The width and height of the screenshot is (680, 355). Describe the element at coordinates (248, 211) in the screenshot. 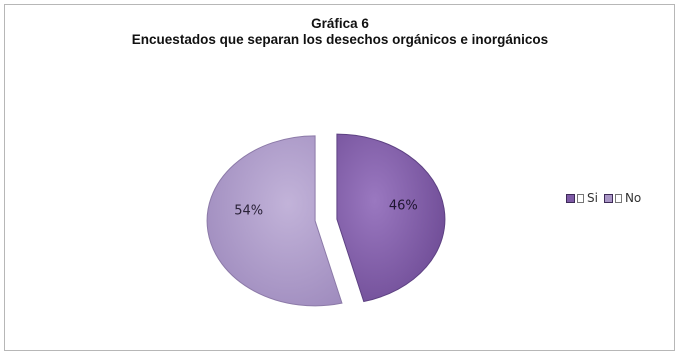

I see `data-label-no: 54%` at that location.